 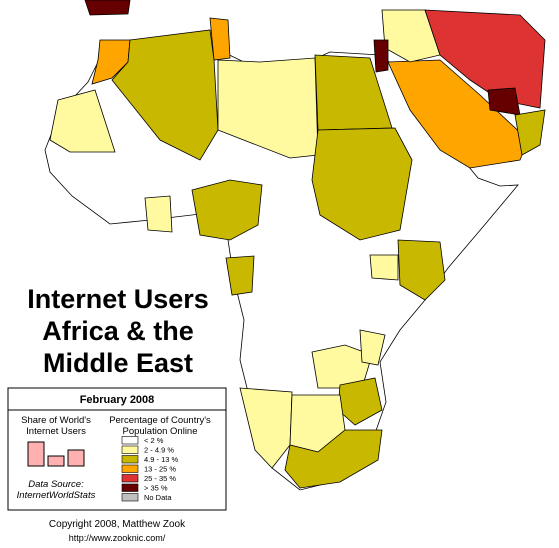 What do you see at coordinates (160, 420) in the screenshot?
I see `pct-heading: Percentage of Country's` at bounding box center [160, 420].